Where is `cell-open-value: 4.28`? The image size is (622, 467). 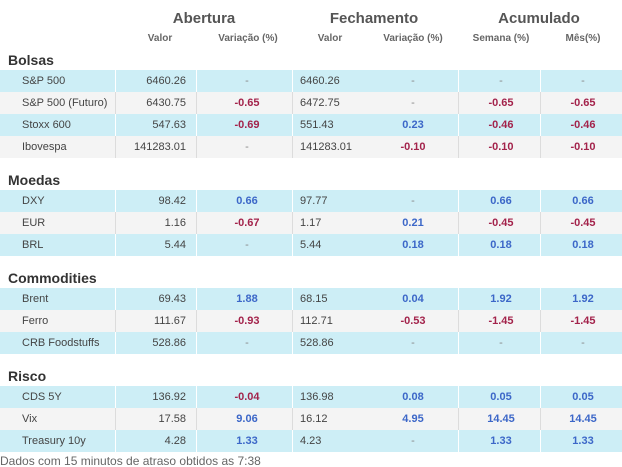 cell-open-value: 4.28 is located at coordinates (175, 441).